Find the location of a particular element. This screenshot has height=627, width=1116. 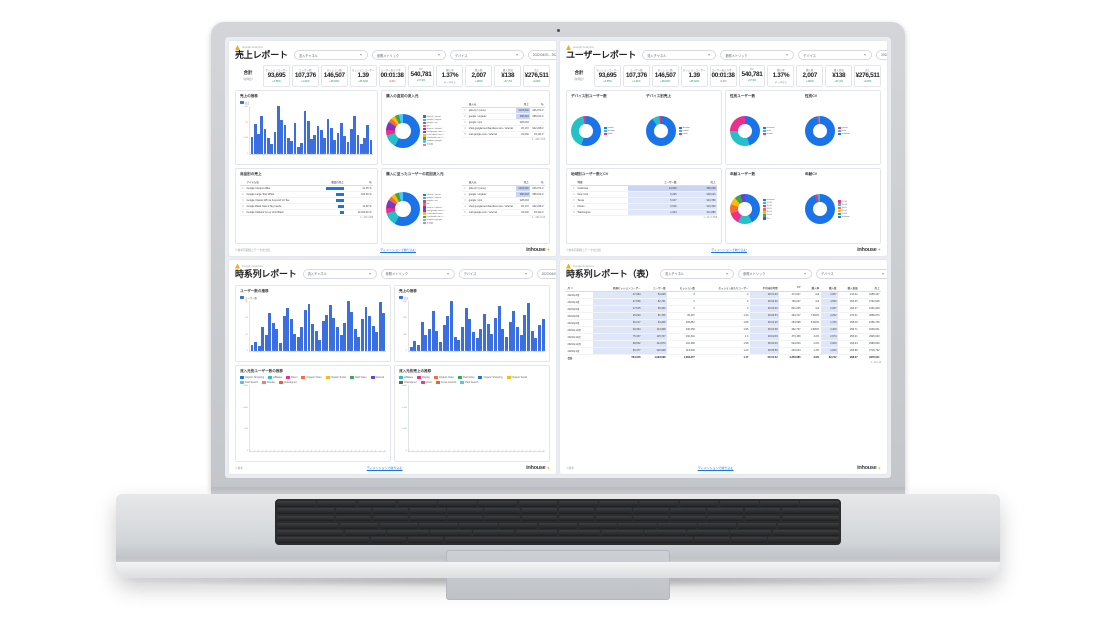

table-row: 3 Texas 5,047 ¥13,780 is located at coordinates (644, 201).